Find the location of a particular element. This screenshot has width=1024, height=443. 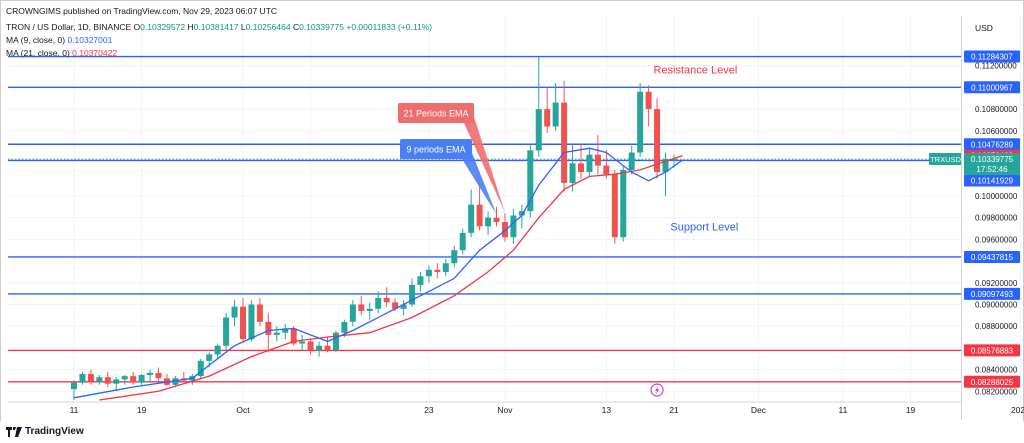

y-tick-label: 0.10800000 is located at coordinates (996, 109).